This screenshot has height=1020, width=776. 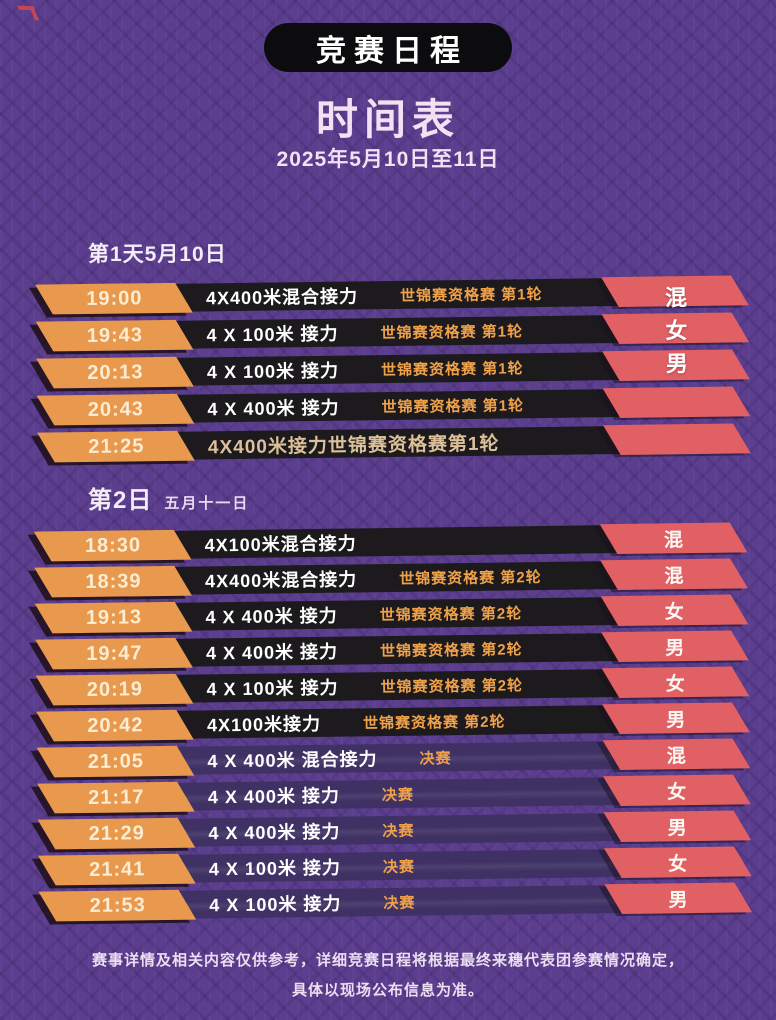 I want to click on date-range: 2025年5月10日至11日, so click(x=388, y=159).